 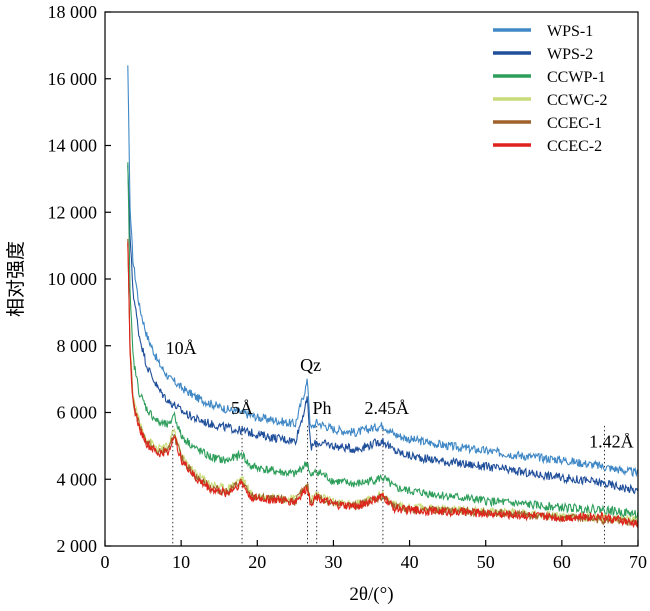 What do you see at coordinates (574, 146) in the screenshot?
I see `legend-label: CCEC-2` at bounding box center [574, 146].